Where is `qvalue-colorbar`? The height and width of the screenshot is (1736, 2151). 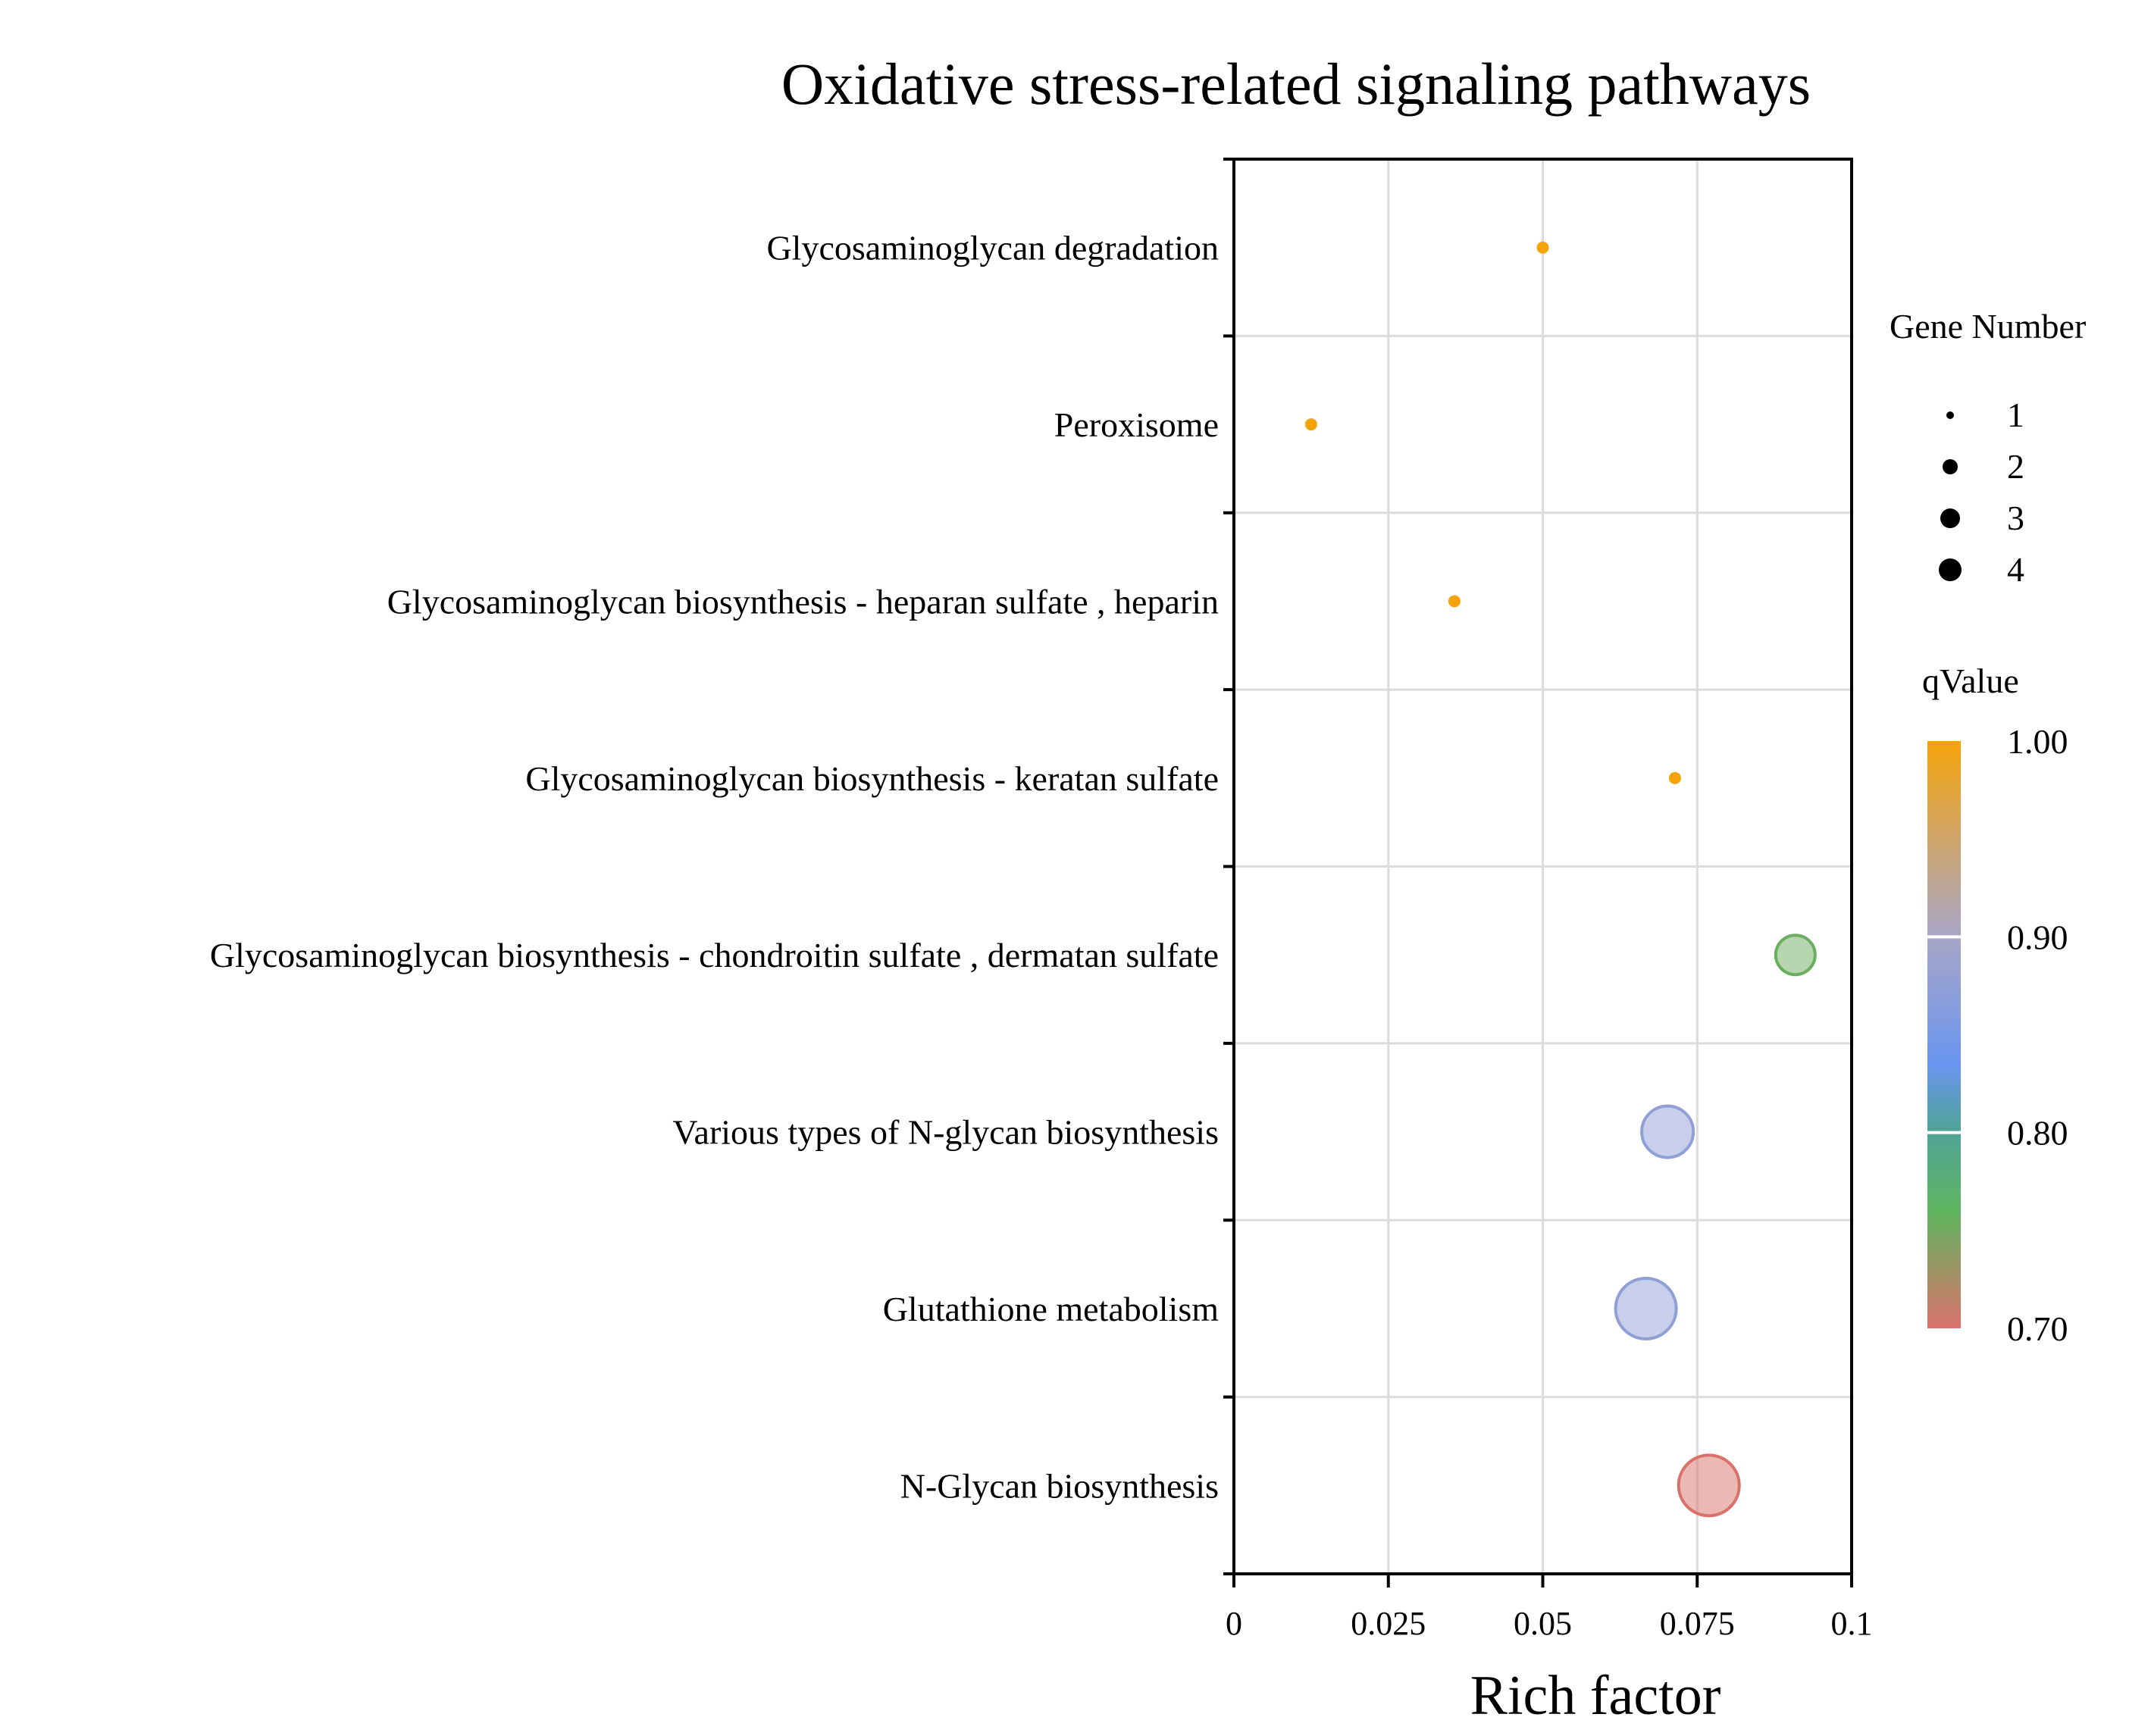
qvalue-colorbar is located at coordinates (1944, 1034).